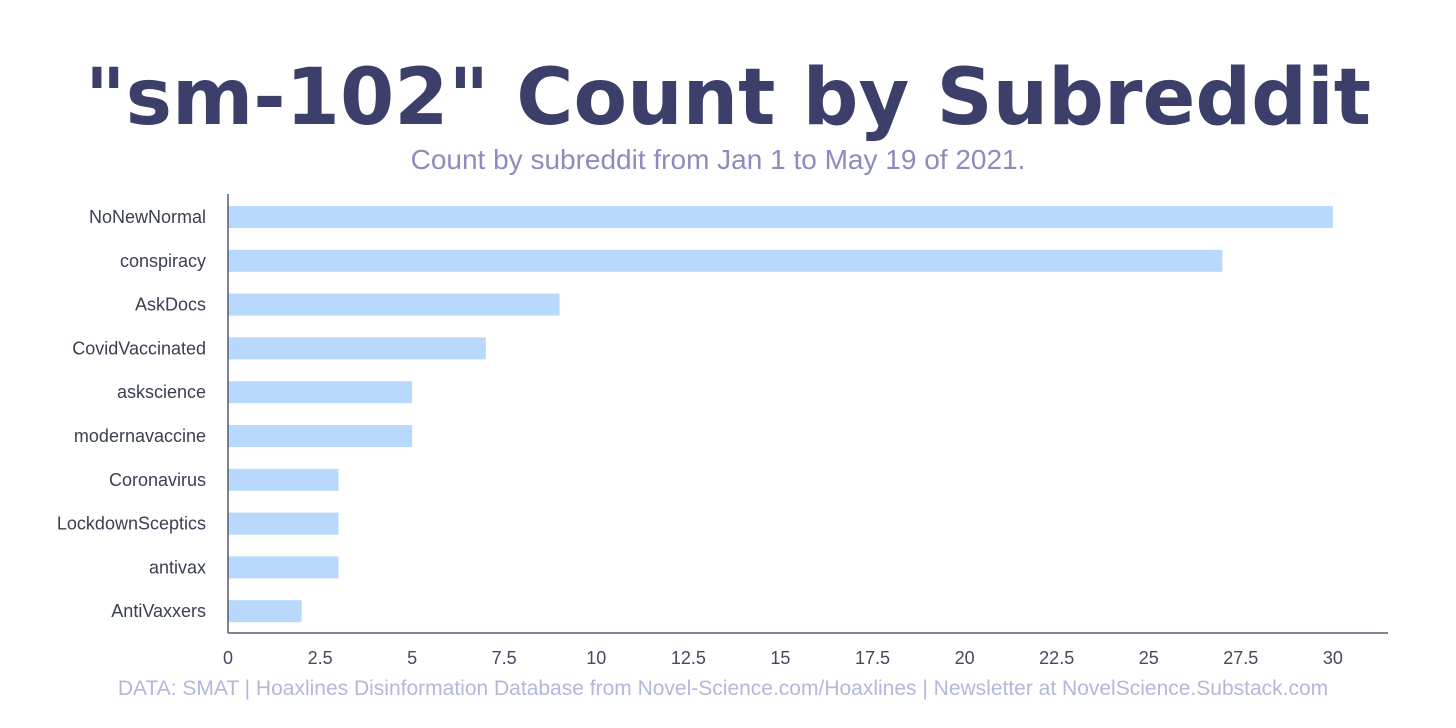  What do you see at coordinates (780, 217) in the screenshot?
I see `bar-NoNewNormal` at bounding box center [780, 217].